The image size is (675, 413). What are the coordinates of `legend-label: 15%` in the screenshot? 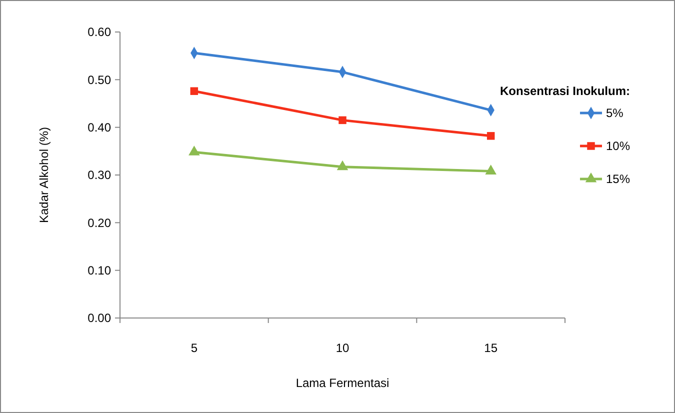 It's located at (618, 179).